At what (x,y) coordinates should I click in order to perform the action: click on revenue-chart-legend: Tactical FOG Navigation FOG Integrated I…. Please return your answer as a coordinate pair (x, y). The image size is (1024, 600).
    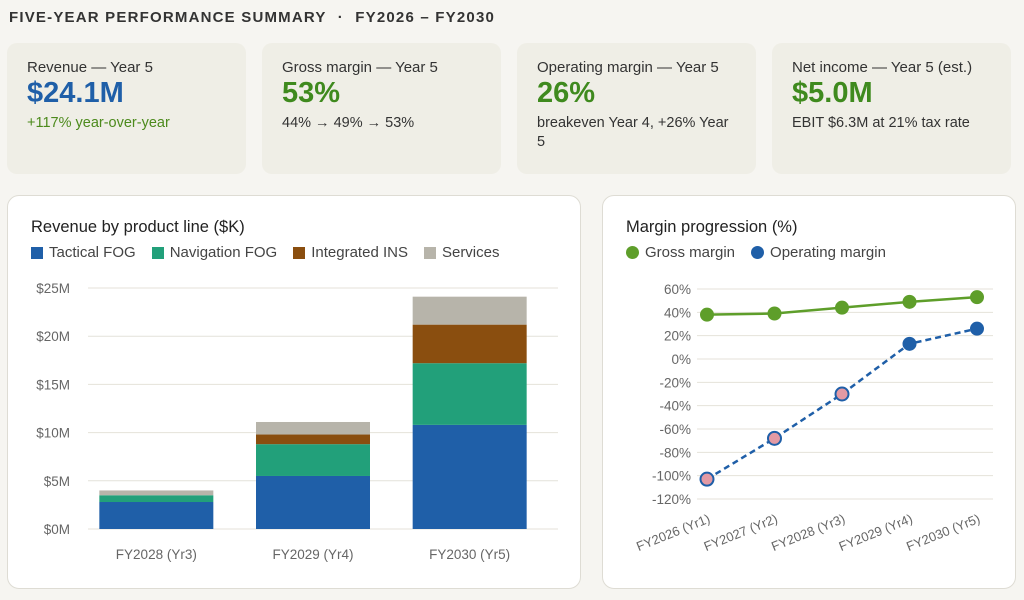
    Looking at the image, I should click on (265, 252).